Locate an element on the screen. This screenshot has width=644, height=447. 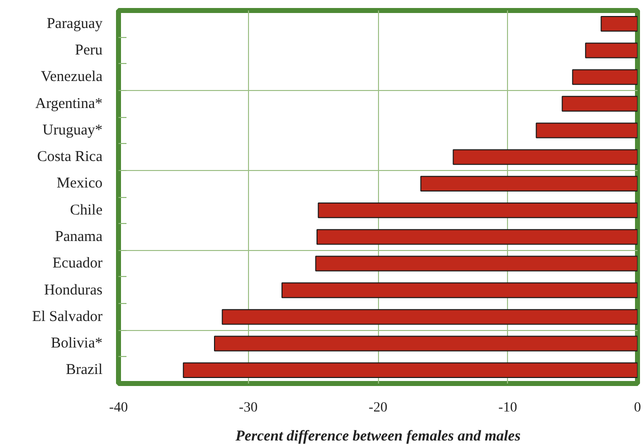
x-tick-label: -20 is located at coordinates (378, 408).